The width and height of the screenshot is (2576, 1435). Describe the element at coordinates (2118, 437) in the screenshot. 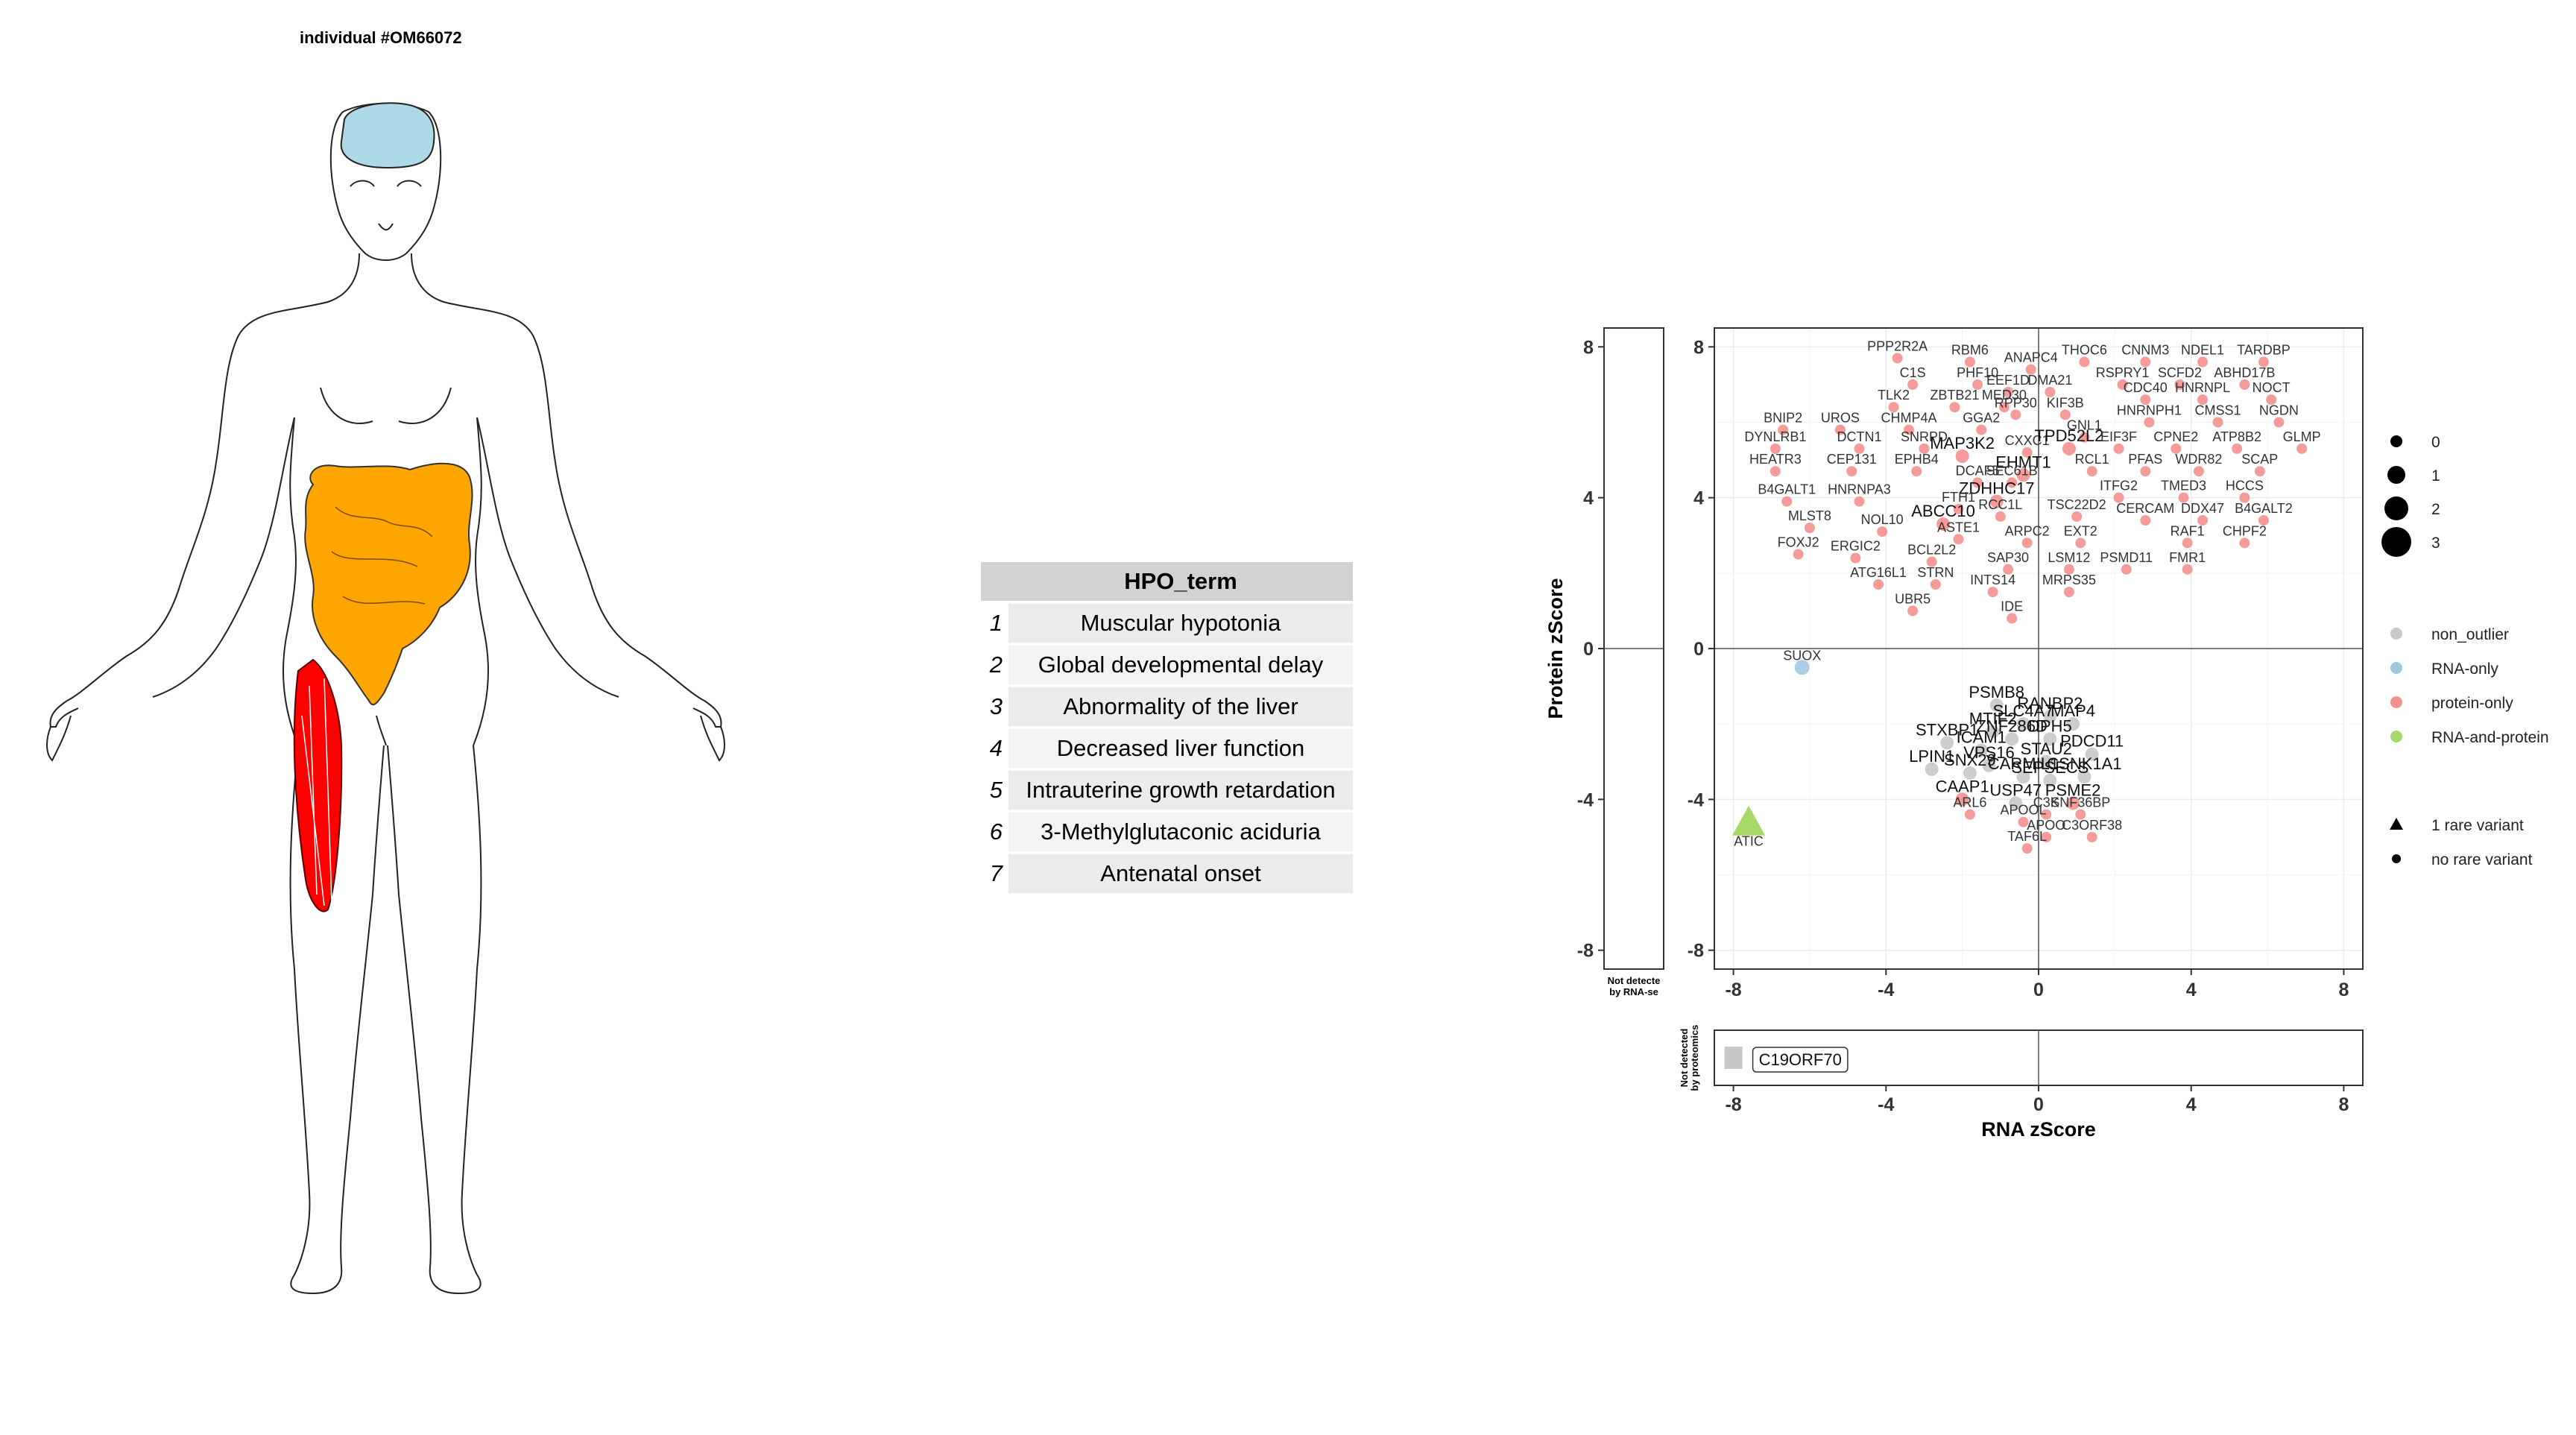

I see `gene-label: EIF3F` at that location.